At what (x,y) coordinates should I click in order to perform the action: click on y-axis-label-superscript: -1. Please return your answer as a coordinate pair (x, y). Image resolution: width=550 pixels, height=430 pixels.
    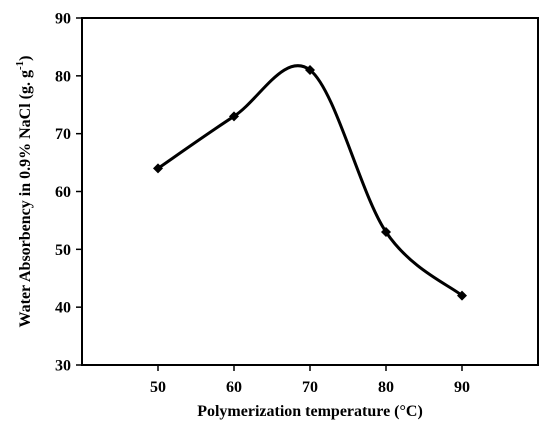
    Looking at the image, I should click on (20, 65).